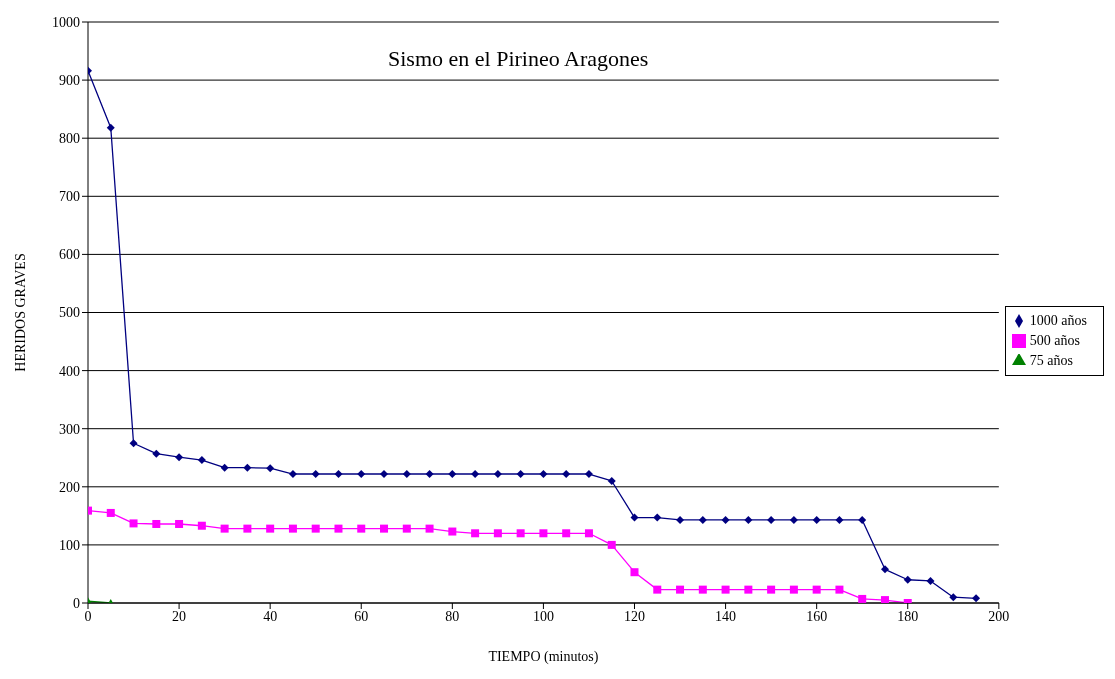  Describe the element at coordinates (999, 616) in the screenshot. I see `x-tick-label: 200` at that location.